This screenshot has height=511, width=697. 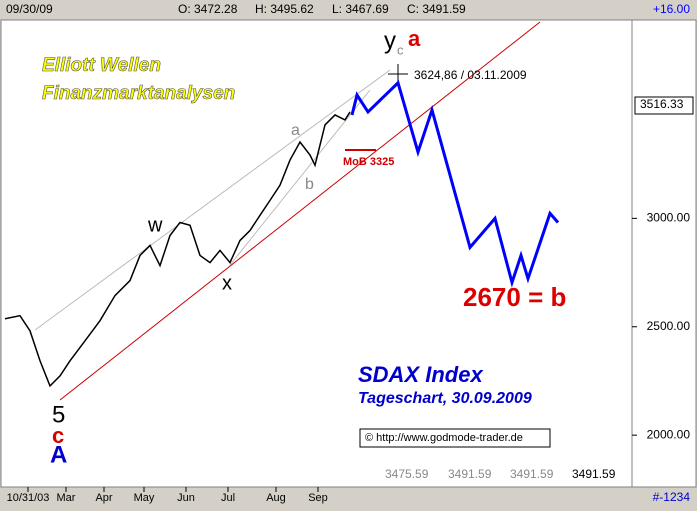 What do you see at coordinates (407, 474) in the screenshot?
I see `bottom-value: 3475.59` at bounding box center [407, 474].